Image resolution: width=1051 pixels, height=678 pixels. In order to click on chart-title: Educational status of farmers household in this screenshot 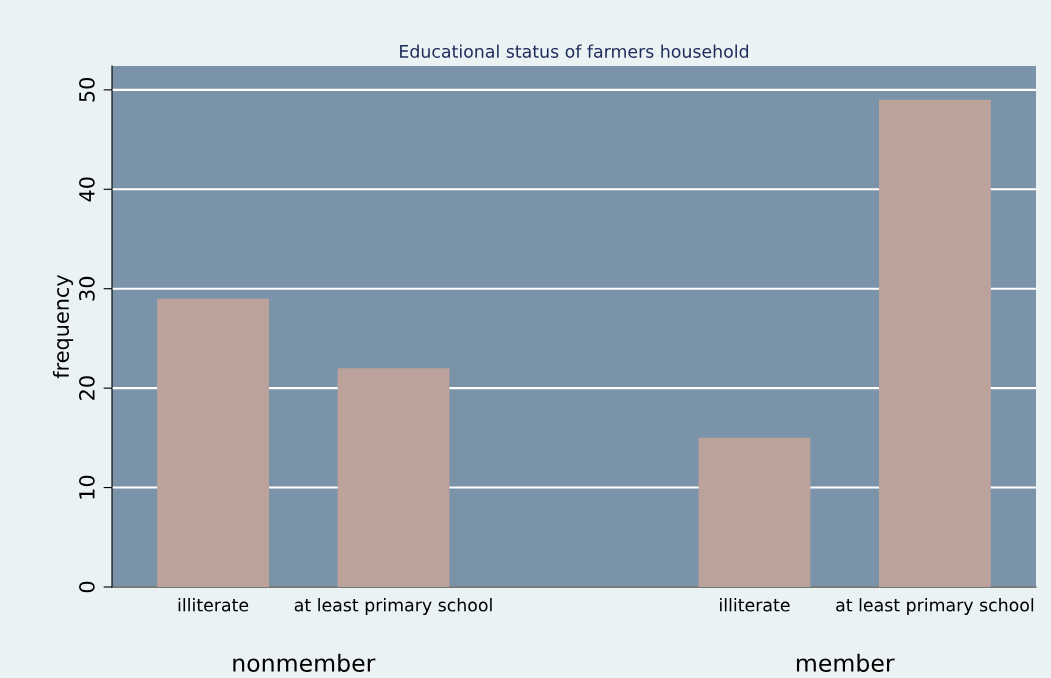, I will do `click(574, 51)`.